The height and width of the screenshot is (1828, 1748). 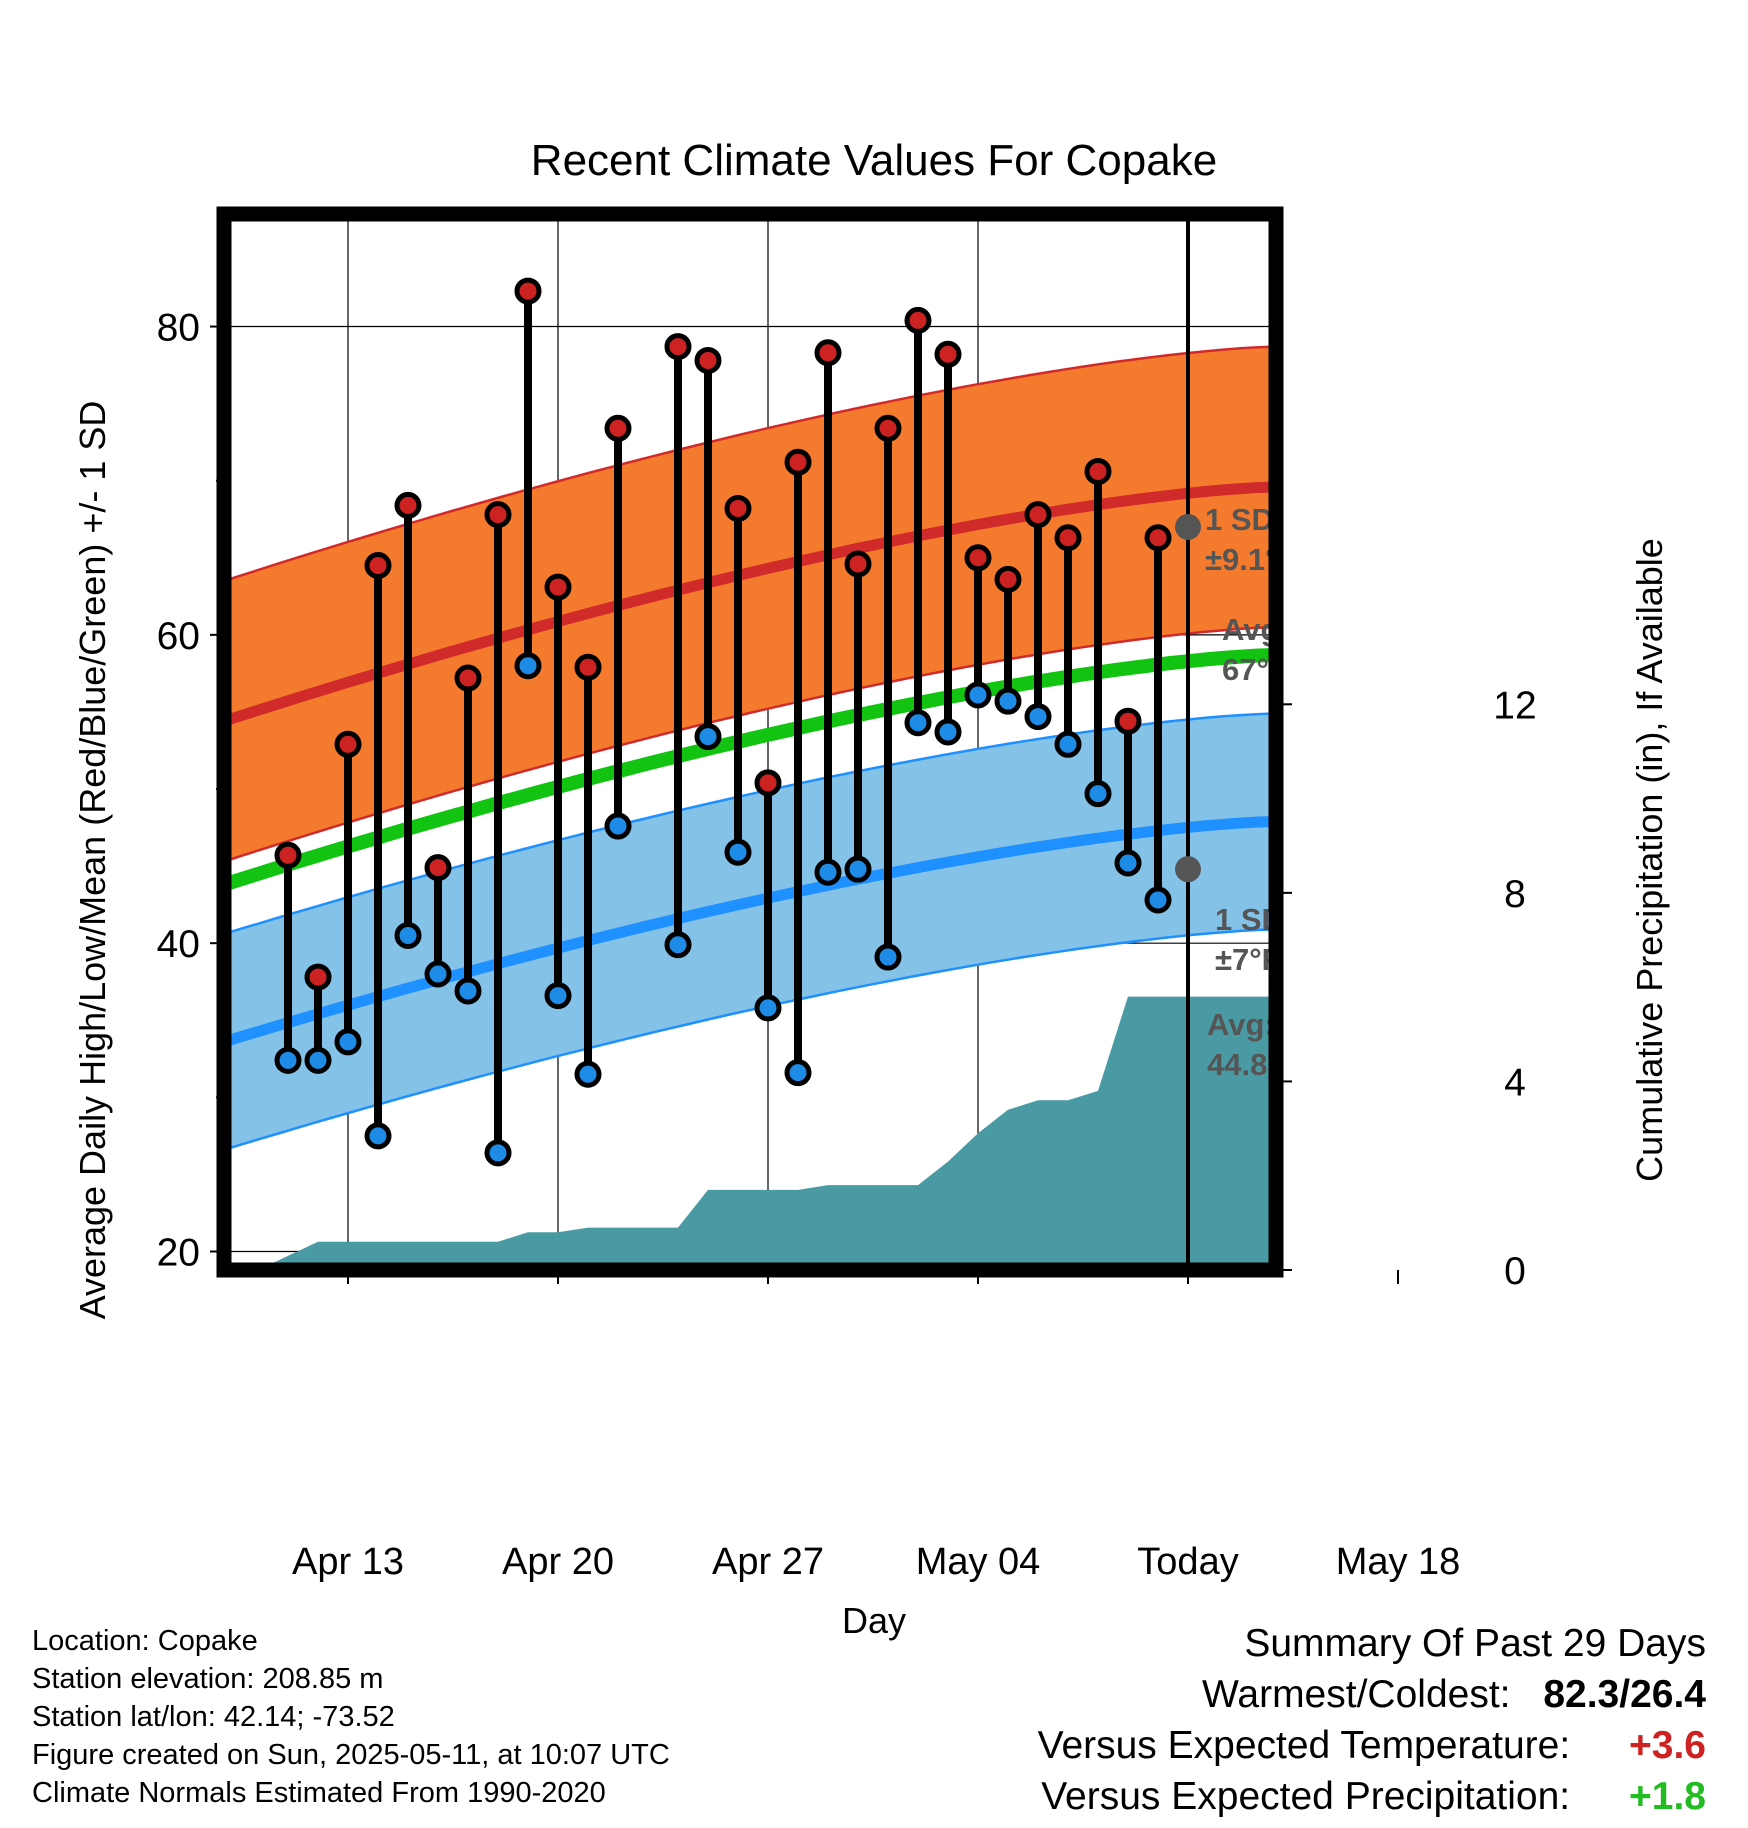 What do you see at coordinates (750, 1039) in the screenshot?
I see `low-sd-lower-line` at bounding box center [750, 1039].